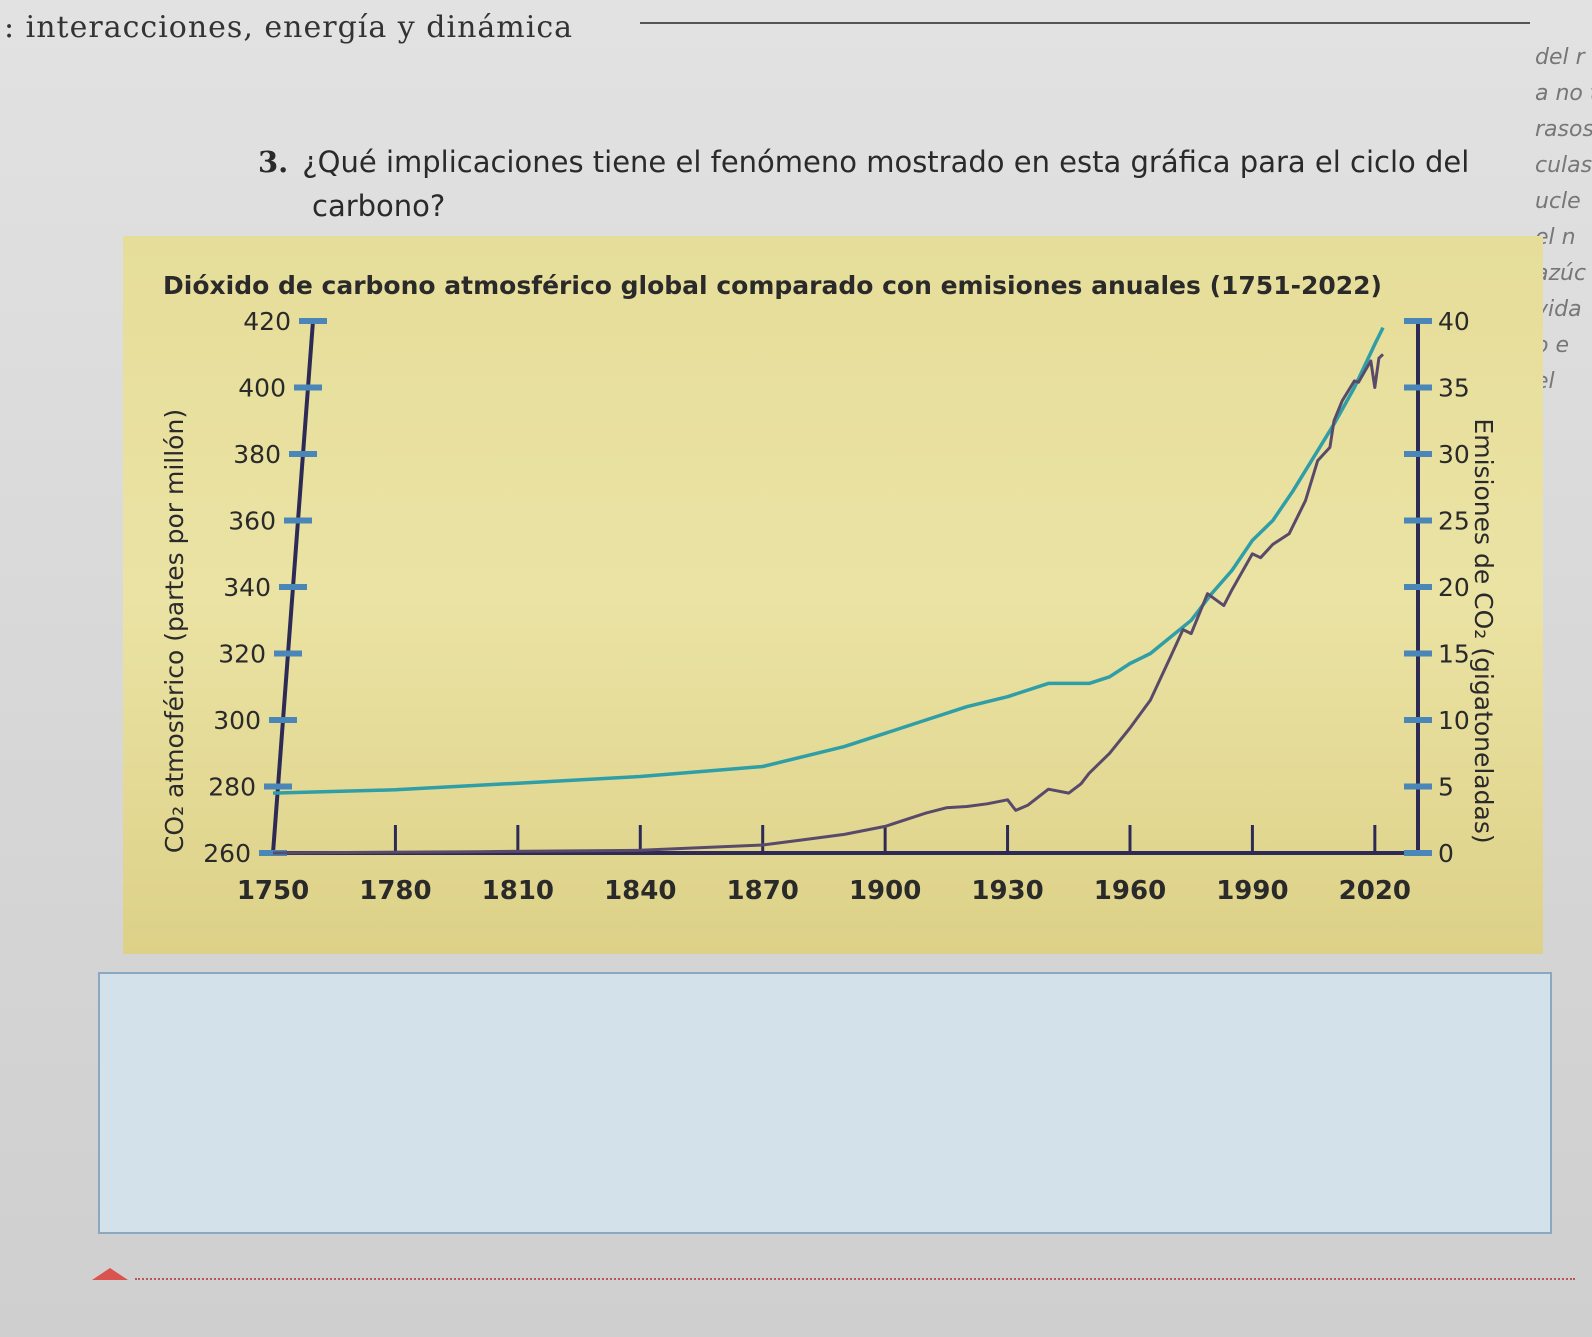  Describe the element at coordinates (1252, 891) in the screenshot. I see `x-tick-label: 1990` at that location.